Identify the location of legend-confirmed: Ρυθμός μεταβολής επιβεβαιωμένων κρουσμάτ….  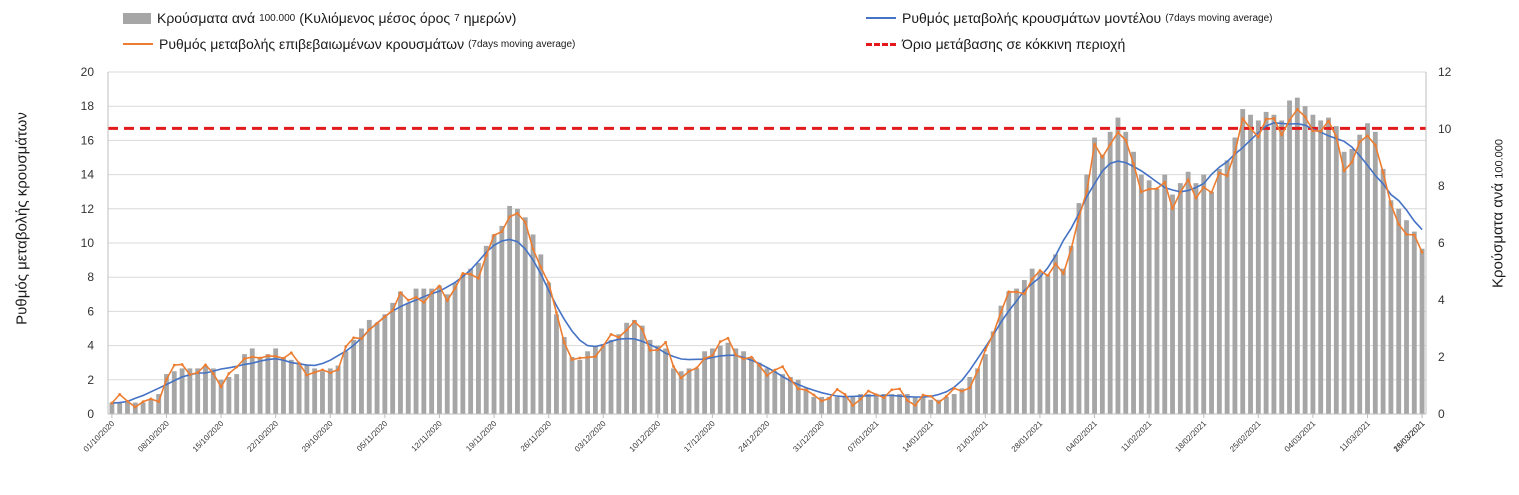
(349, 44).